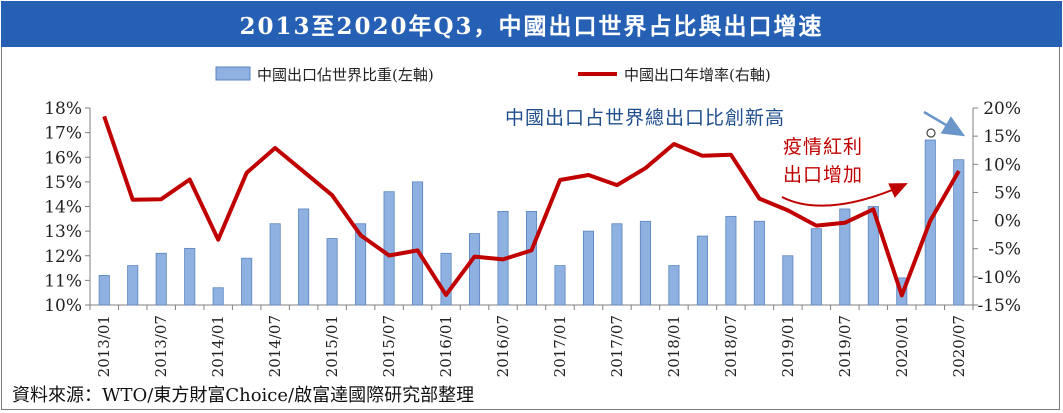 This screenshot has width=1063, height=413. Describe the element at coordinates (243, 395) in the screenshot. I see `source-note: 資料來源：WTO/東方財富Choice/啟富達國際研究部整理` at that location.